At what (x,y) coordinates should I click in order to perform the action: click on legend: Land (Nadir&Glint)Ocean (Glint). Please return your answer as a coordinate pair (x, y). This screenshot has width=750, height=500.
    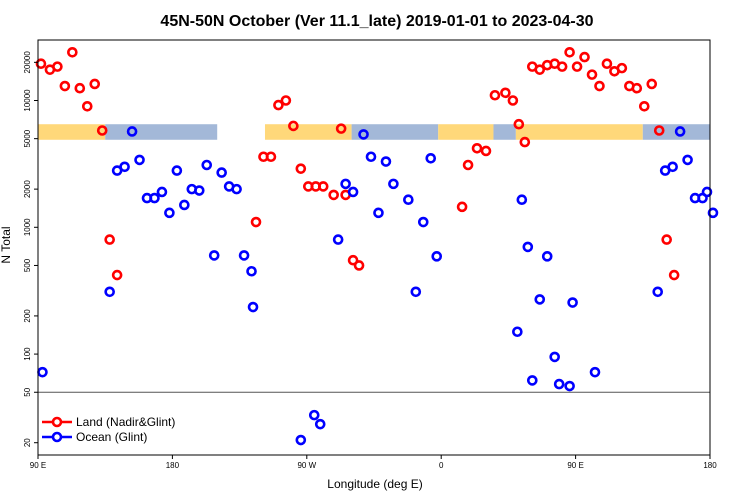
    Looking at the image, I should click on (108, 429).